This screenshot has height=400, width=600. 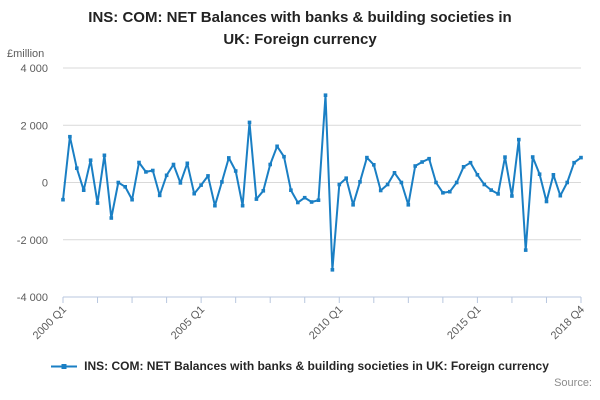 What do you see at coordinates (34, 69) in the screenshot?
I see `y-tick-label: 4 000` at bounding box center [34, 69].